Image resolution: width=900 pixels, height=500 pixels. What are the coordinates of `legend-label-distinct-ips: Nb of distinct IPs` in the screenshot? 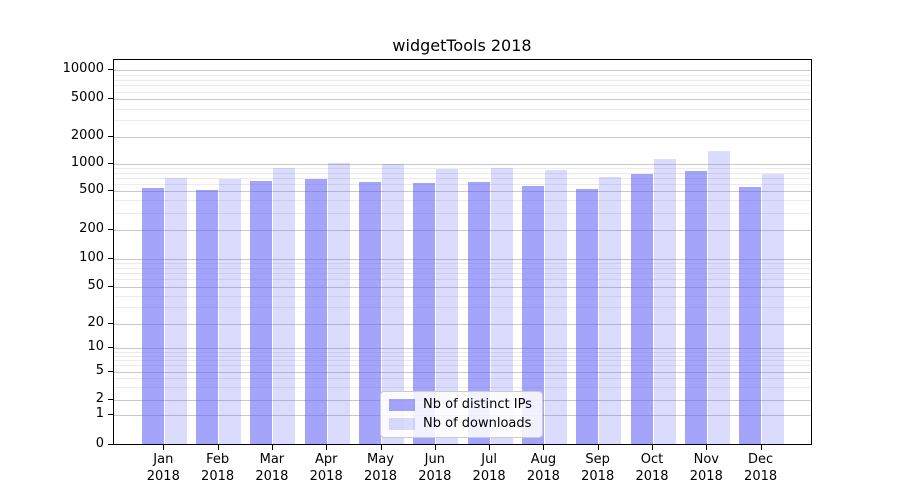 It's located at (477, 404).